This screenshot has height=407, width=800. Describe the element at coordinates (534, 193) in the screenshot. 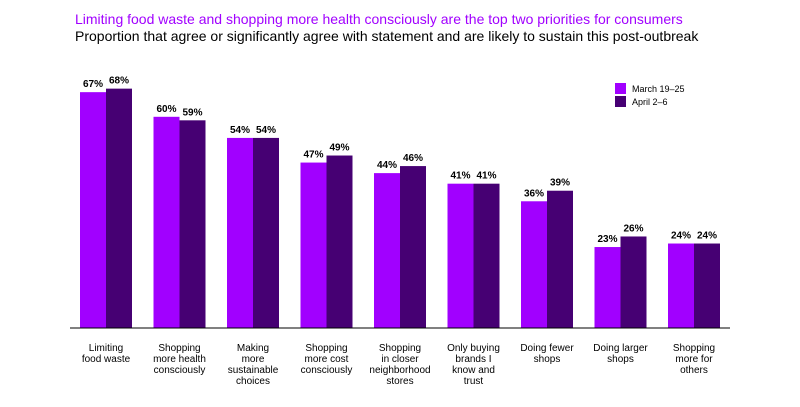

I see `data-label-1-7: 36%` at that location.